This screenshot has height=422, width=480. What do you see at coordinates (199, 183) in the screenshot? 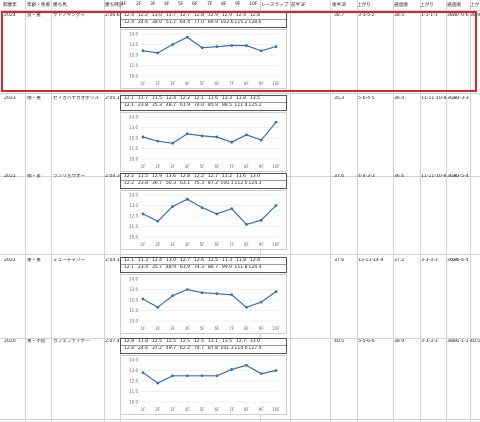
I see `cumulative-time: 75.3` at bounding box center [199, 183].